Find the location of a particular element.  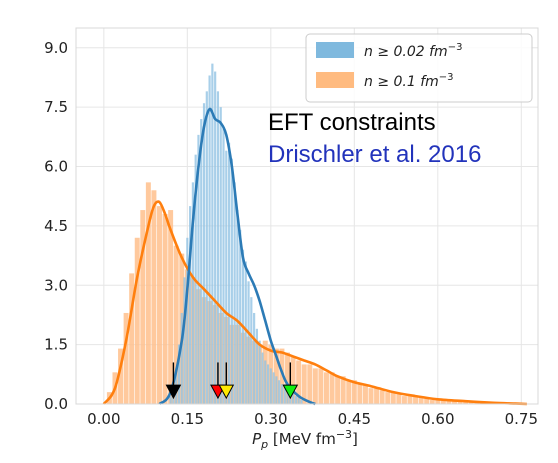

x-axis-label: Pp [MeV fm−3] is located at coordinates (305, 439).